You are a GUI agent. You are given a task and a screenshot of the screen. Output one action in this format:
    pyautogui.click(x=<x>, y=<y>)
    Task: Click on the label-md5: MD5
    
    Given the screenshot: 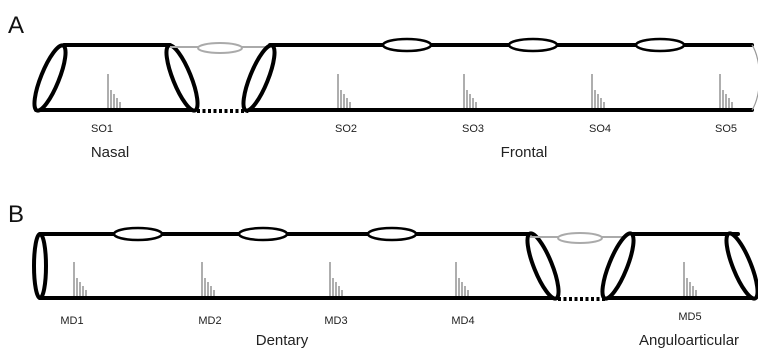 What is the action you would take?
    pyautogui.click(x=689, y=317)
    